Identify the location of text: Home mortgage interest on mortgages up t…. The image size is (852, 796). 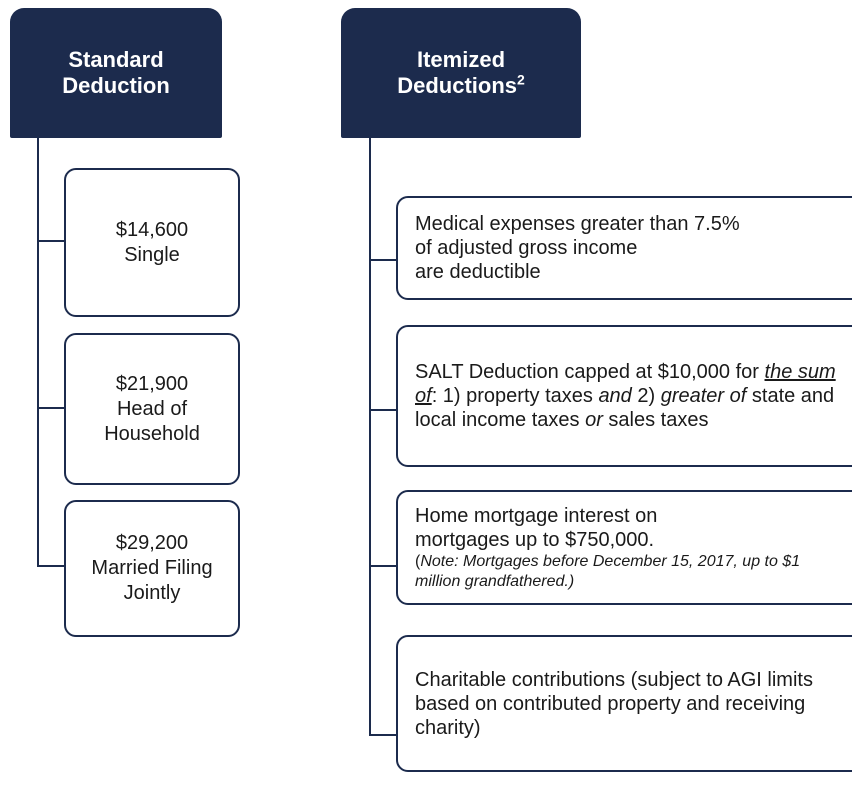
(536, 527).